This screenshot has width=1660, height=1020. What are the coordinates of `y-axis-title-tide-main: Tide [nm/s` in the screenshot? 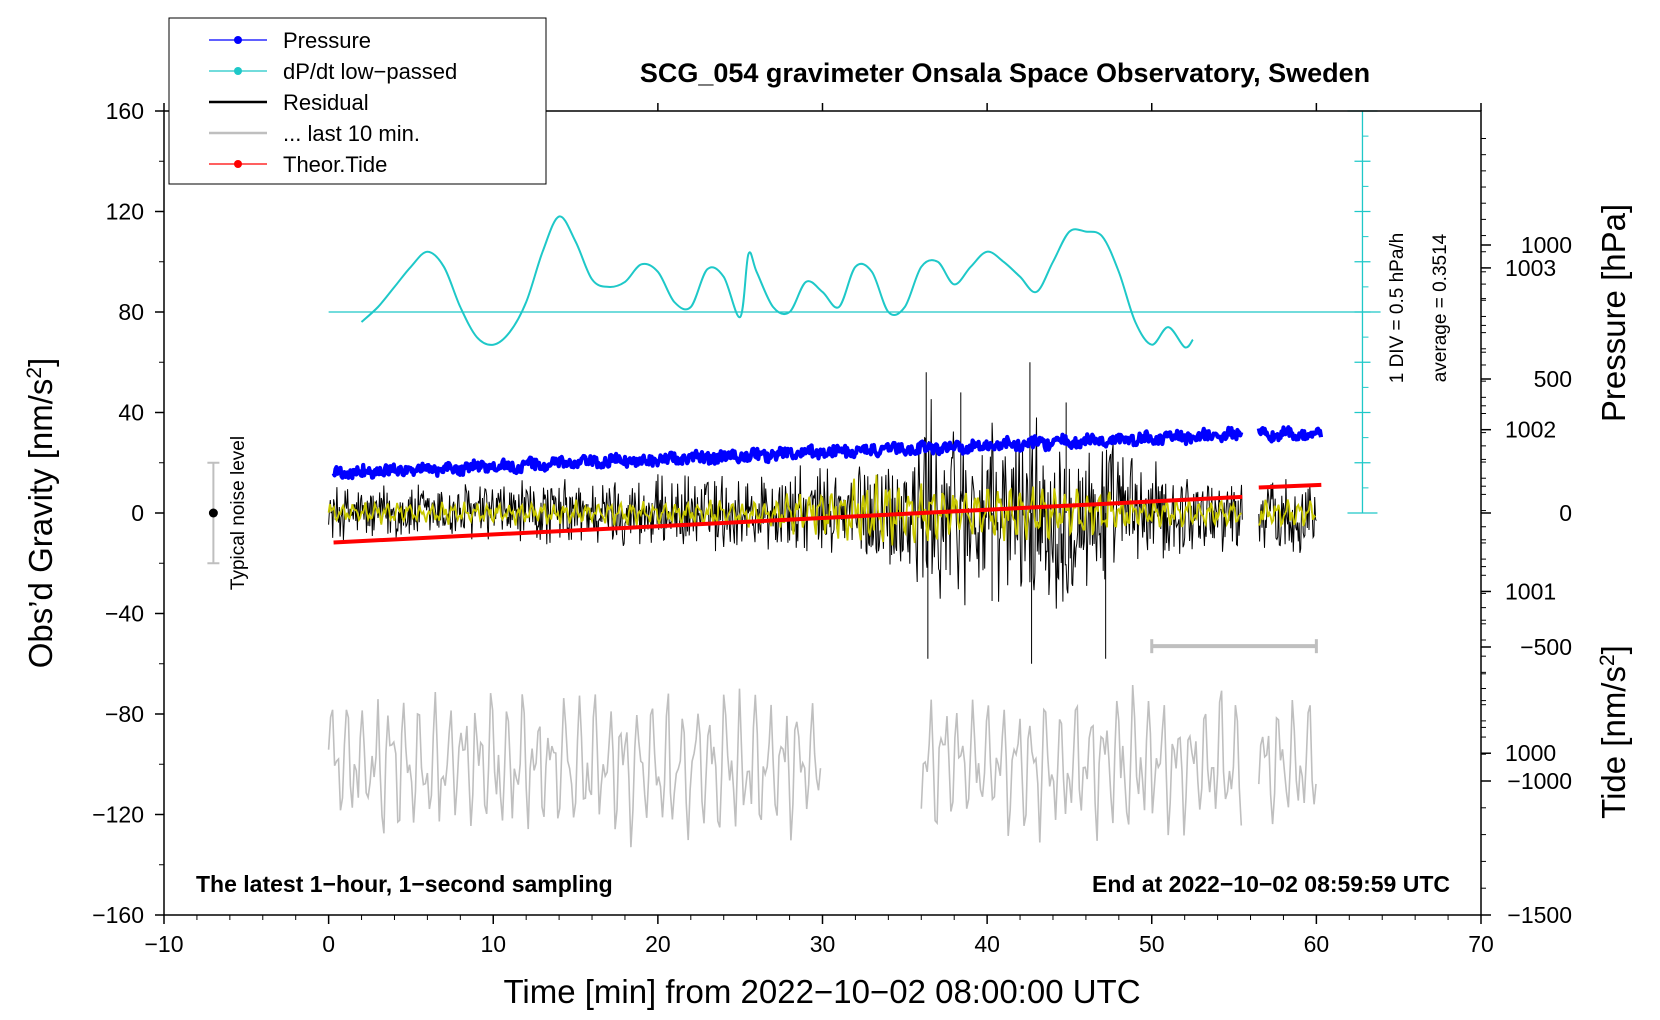 It's located at (1613, 742).